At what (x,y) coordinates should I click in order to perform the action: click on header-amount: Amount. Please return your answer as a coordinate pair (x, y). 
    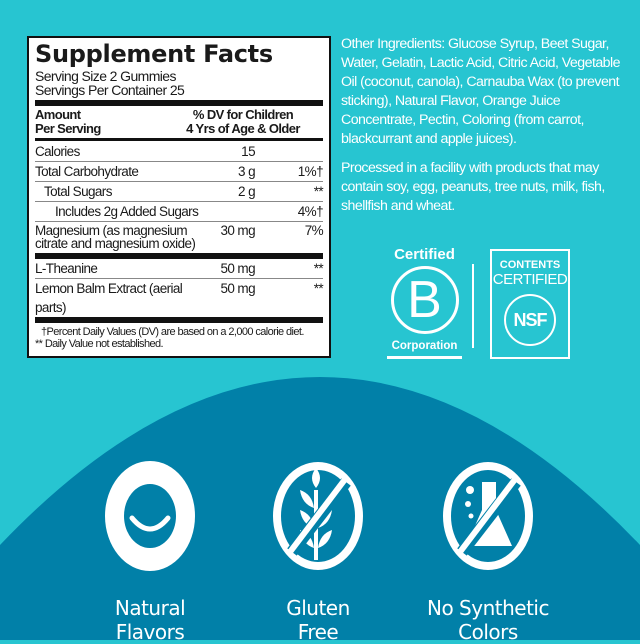
    Looking at the image, I should click on (58, 114).